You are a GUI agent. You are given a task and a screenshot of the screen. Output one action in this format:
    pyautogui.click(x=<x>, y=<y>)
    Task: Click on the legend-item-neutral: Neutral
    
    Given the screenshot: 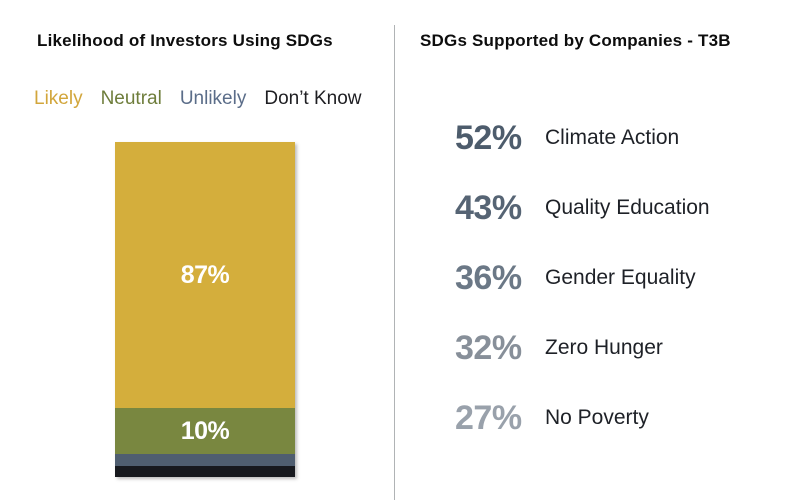 What is the action you would take?
    pyautogui.click(x=131, y=98)
    